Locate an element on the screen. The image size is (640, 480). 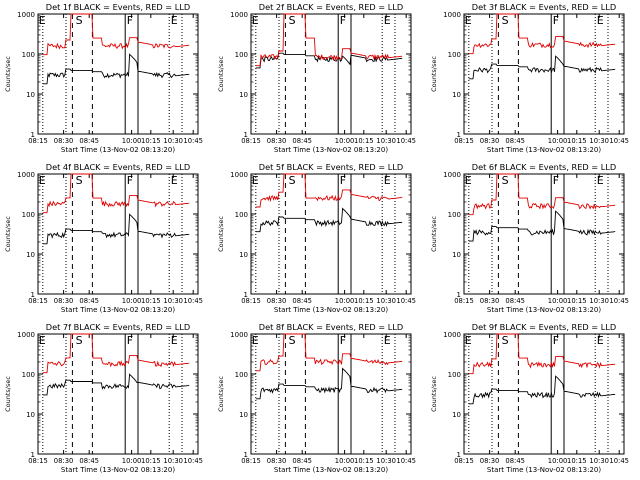
panel-title: Det 3f BLACK = Events, RED = LLD is located at coordinates (544, 7).